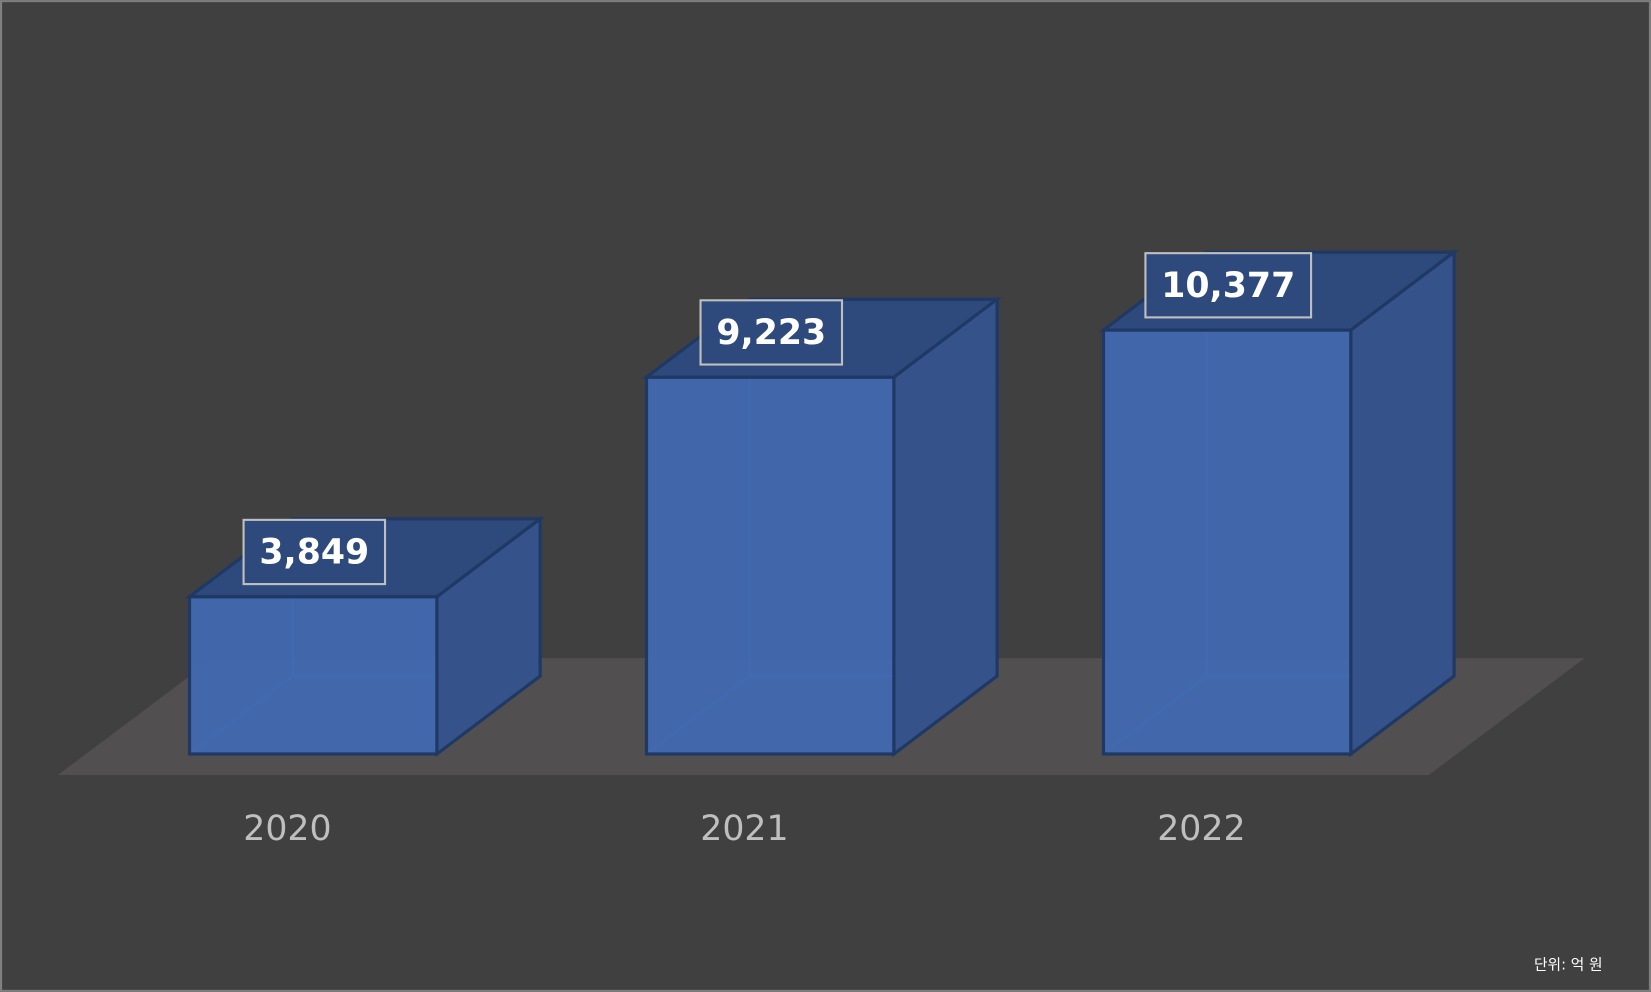 Image resolution: width=1651 pixels, height=992 pixels. I want to click on x-tick-label: 2022, so click(1201, 829).